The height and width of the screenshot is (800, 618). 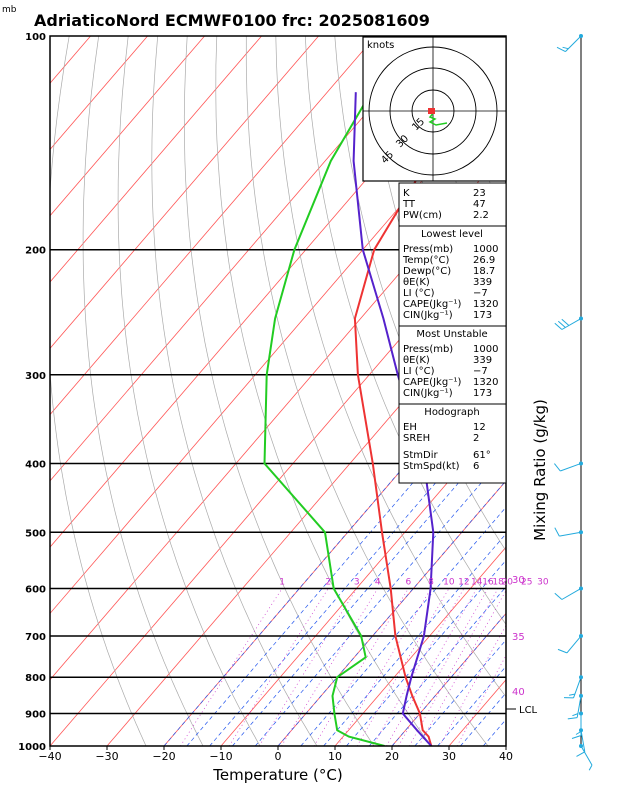 What do you see at coordinates (410, 427) in the screenshot?
I see `index-key: EH` at bounding box center [410, 427].